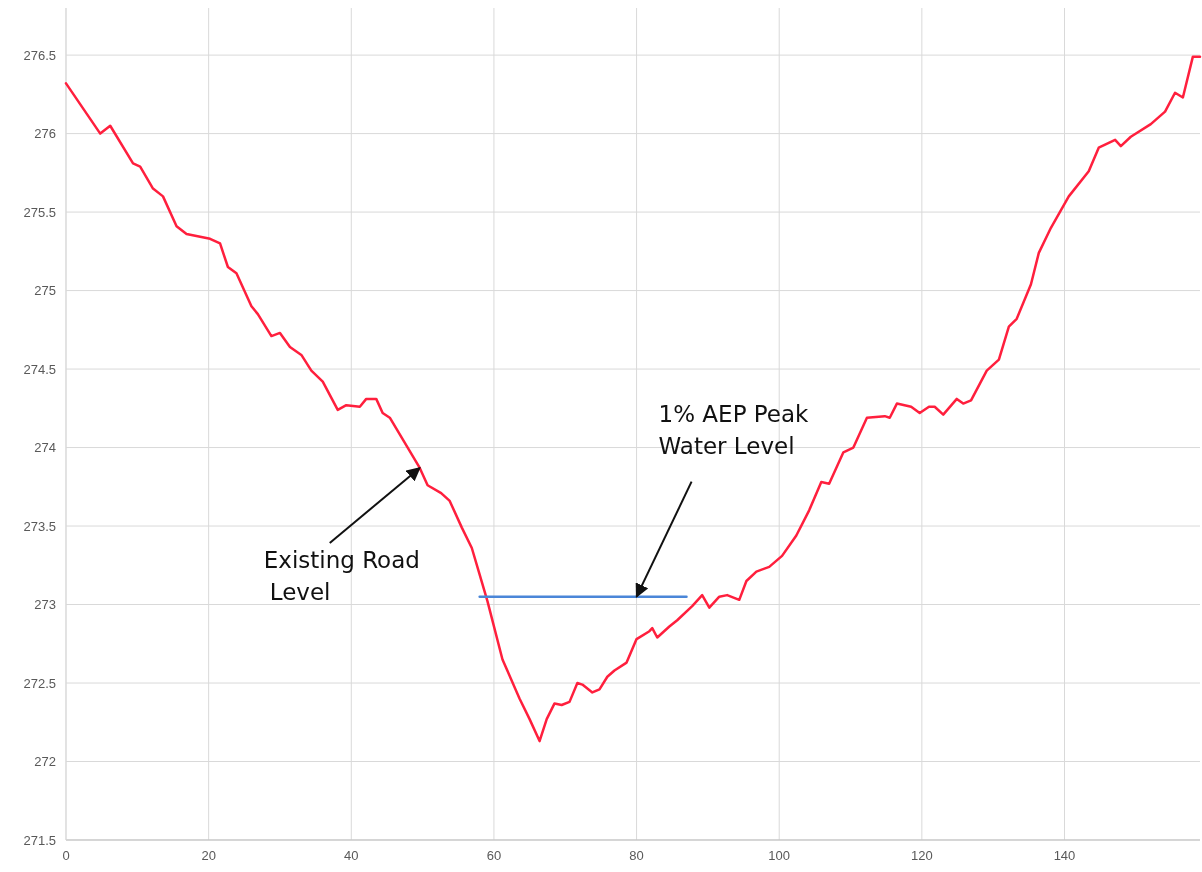  Describe the element at coordinates (208, 855) in the screenshot. I see `x-tick-label: 20` at that location.